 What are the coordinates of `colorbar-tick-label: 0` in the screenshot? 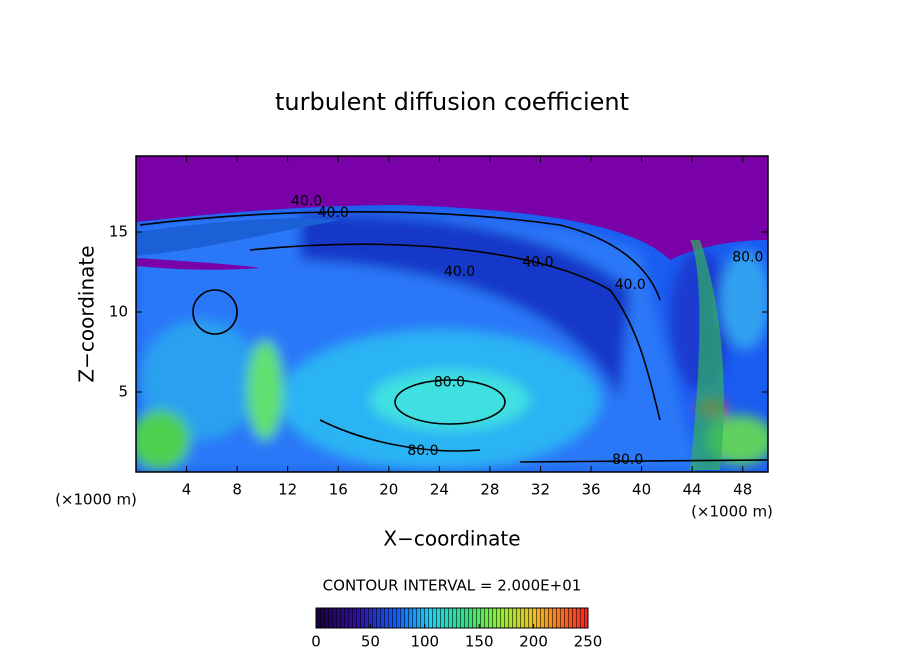 It's located at (316, 642).